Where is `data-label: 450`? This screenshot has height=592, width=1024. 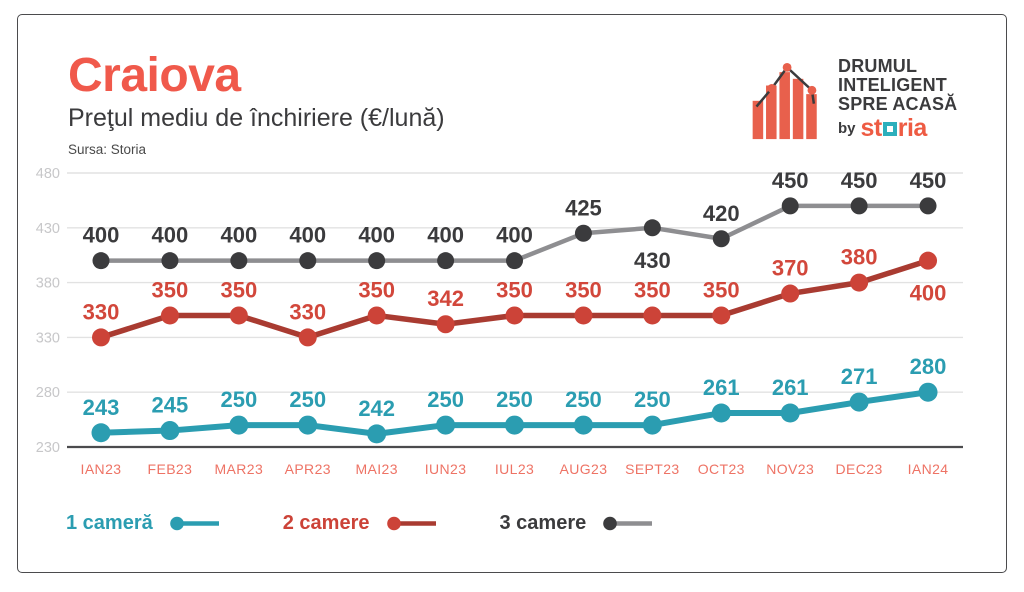
data-label: 450 is located at coordinates (928, 180).